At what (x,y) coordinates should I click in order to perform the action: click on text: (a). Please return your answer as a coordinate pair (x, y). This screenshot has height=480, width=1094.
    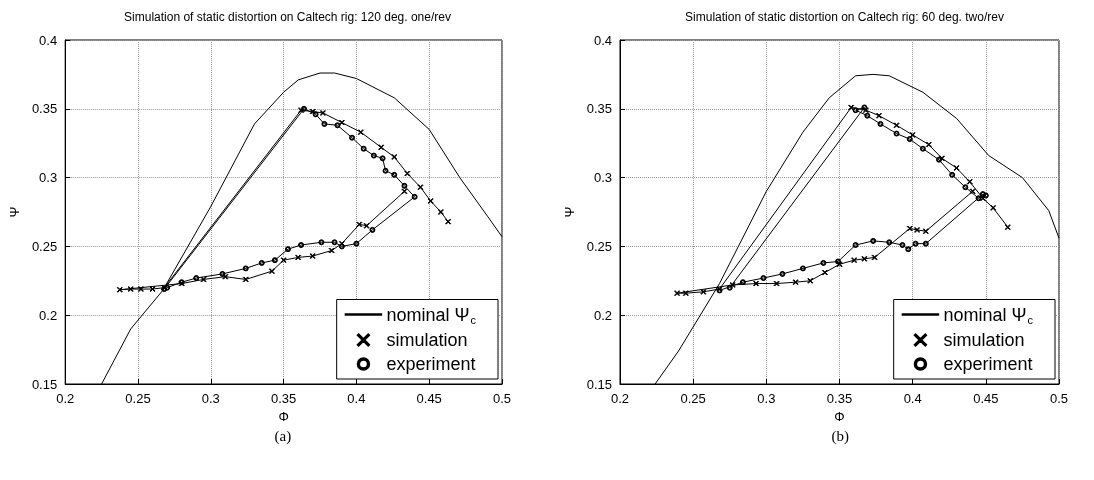
    Looking at the image, I should click on (283, 436).